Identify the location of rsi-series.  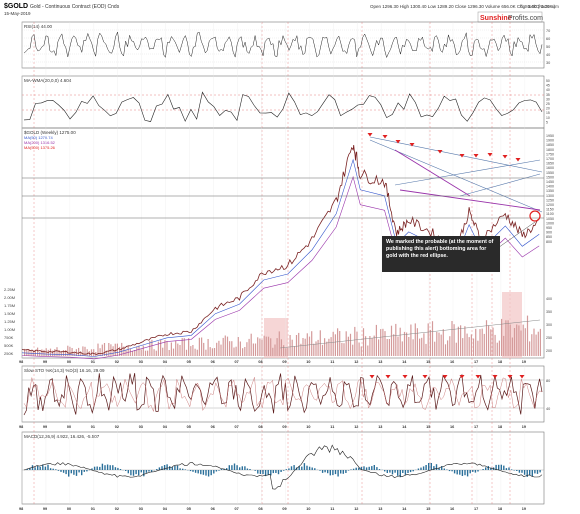
(283, 45).